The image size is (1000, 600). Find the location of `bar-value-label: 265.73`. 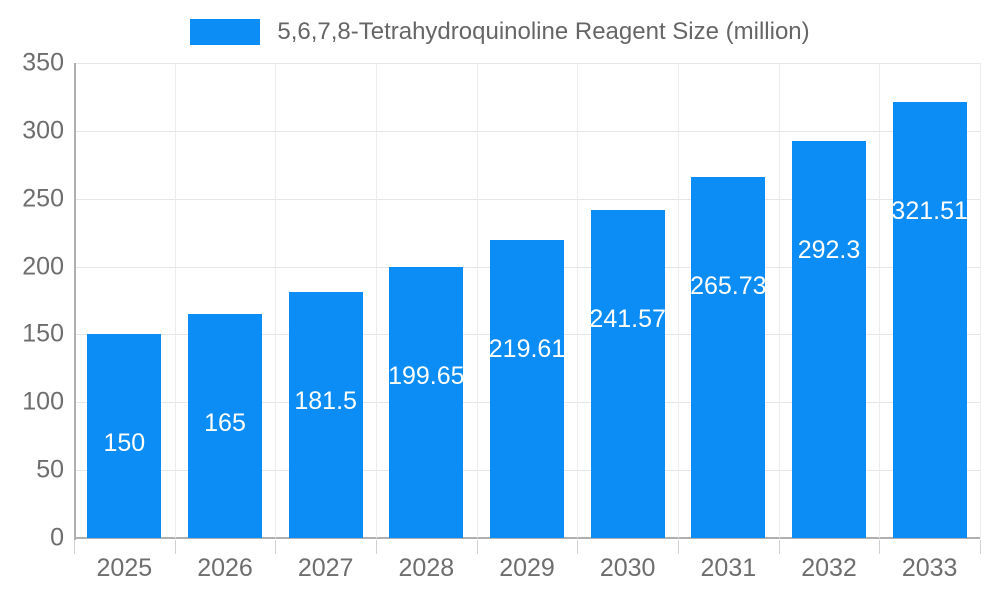

bar-value-label: 265.73 is located at coordinates (728, 286).